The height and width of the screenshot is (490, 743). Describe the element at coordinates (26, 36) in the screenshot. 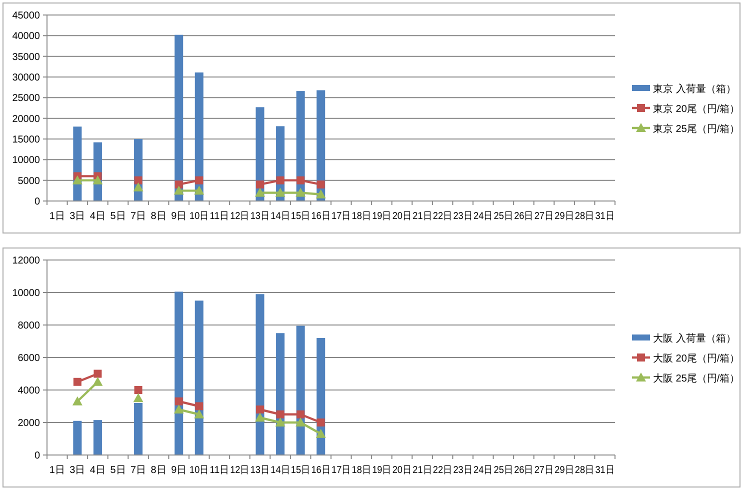

I see `y-tick-label: 40000` at that location.